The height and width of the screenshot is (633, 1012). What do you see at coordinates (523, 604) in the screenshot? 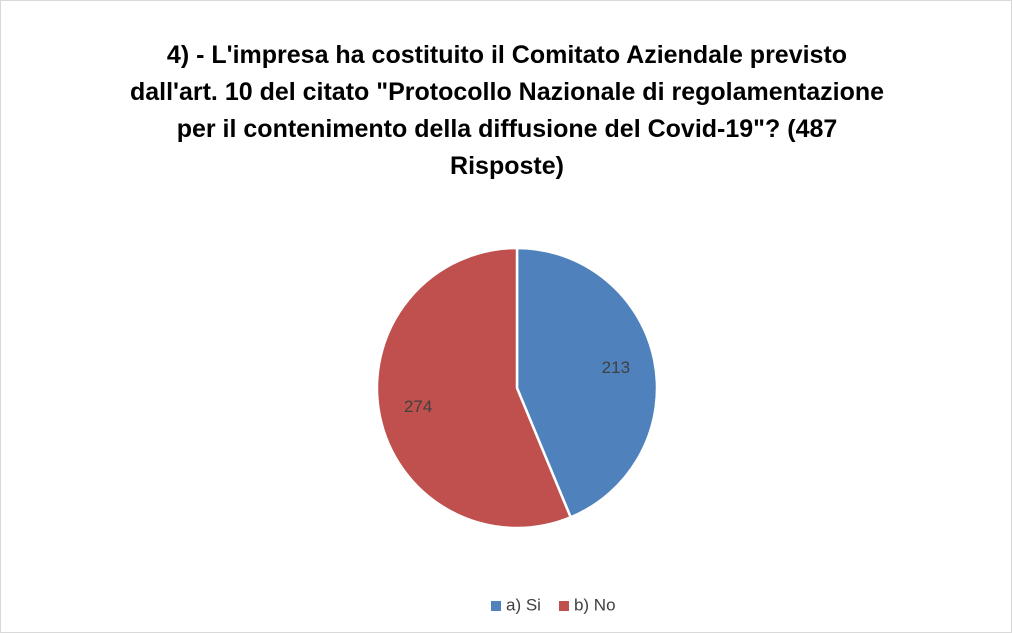
I see `legend-label: a) Si` at bounding box center [523, 604].